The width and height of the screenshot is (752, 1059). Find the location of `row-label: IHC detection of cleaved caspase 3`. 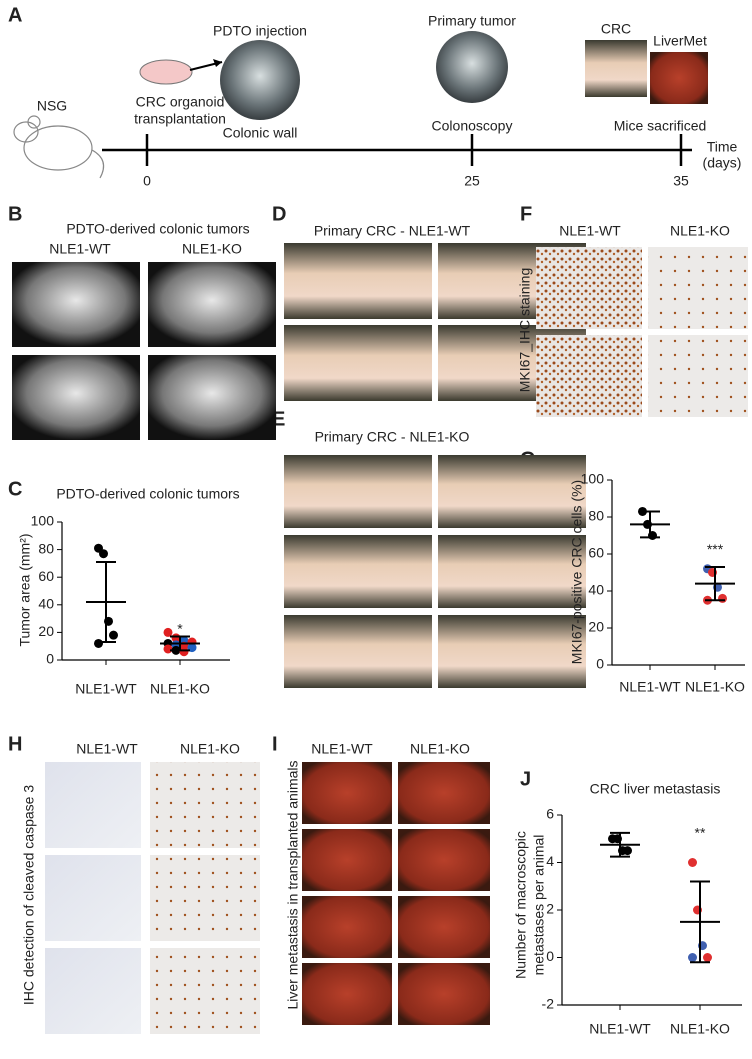

row-label: IHC detection of cleaved caspase 3 is located at coordinates (29, 895).